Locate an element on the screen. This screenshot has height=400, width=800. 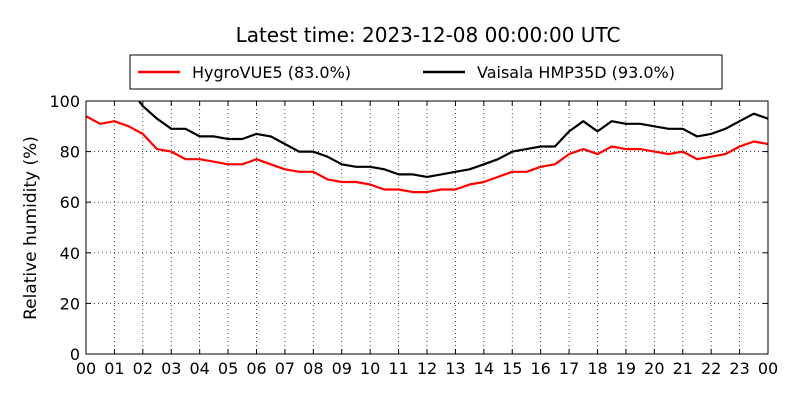
x-tick-label: 10 is located at coordinates (370, 368).